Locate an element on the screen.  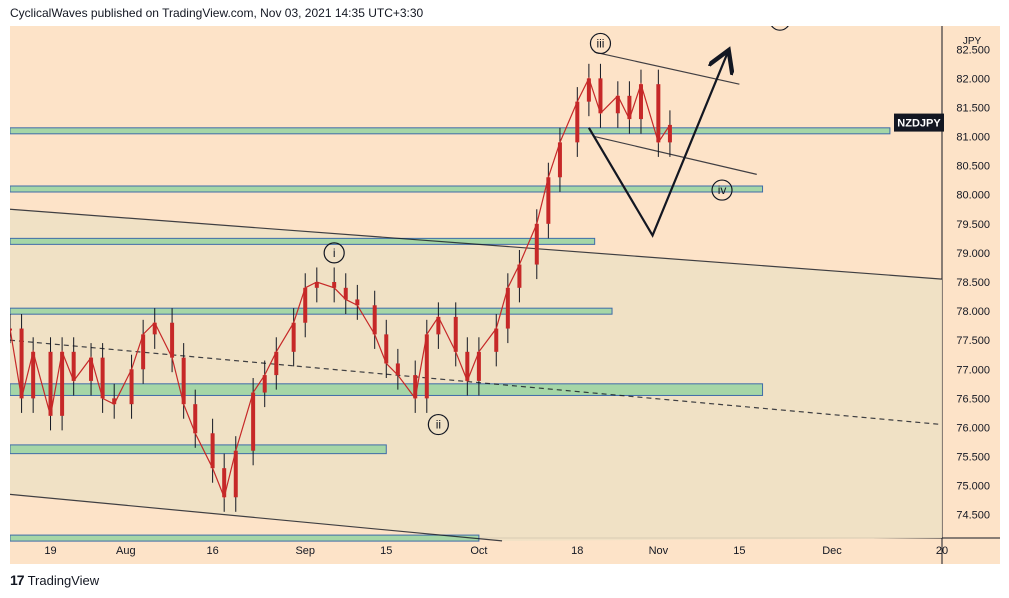
x-tick-label: Sep is located at coordinates (305, 551).